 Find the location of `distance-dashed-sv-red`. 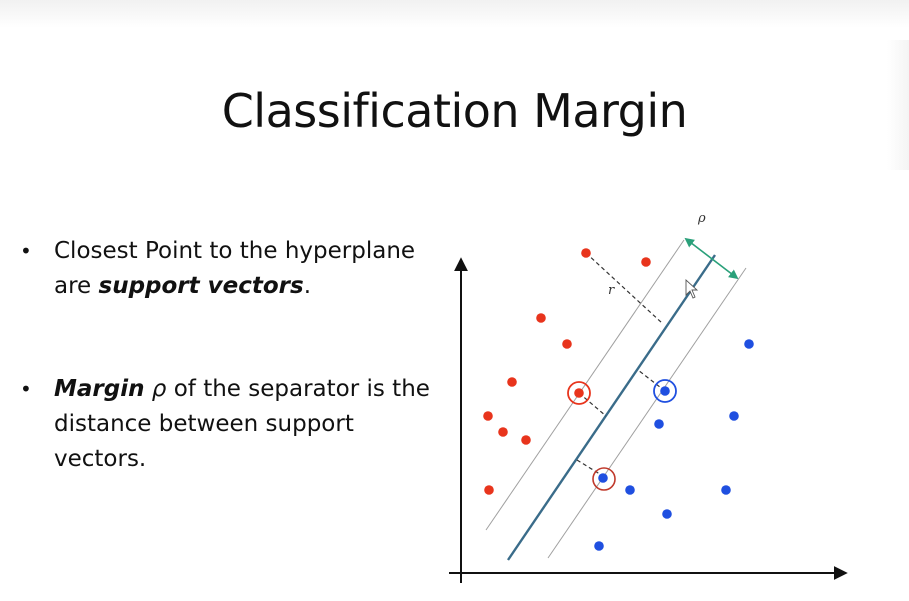

distance-dashed-sv-red is located at coordinates (592, 404).